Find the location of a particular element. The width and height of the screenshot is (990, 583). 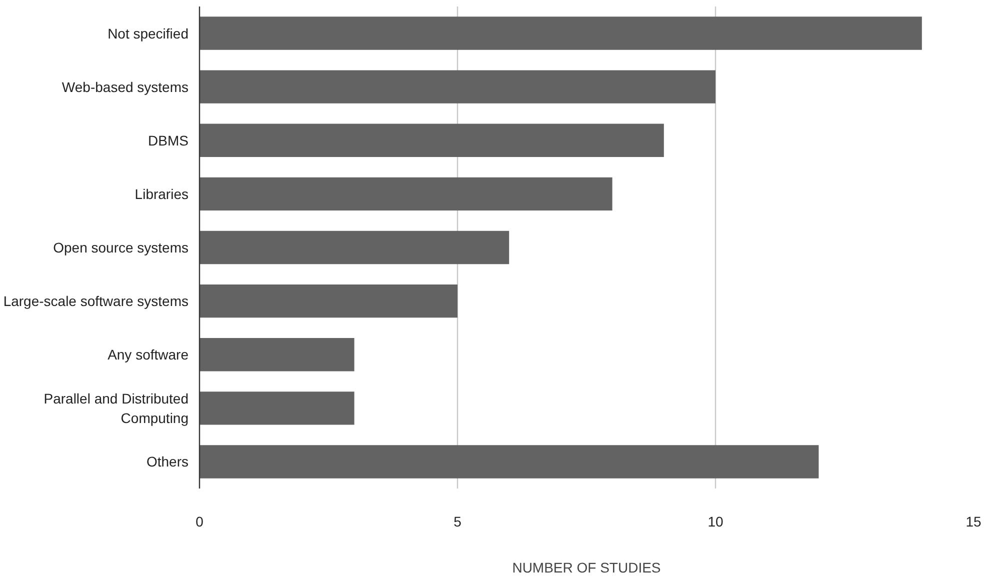

y-tick-label: Parallel and Distributed Computing is located at coordinates (116, 408).